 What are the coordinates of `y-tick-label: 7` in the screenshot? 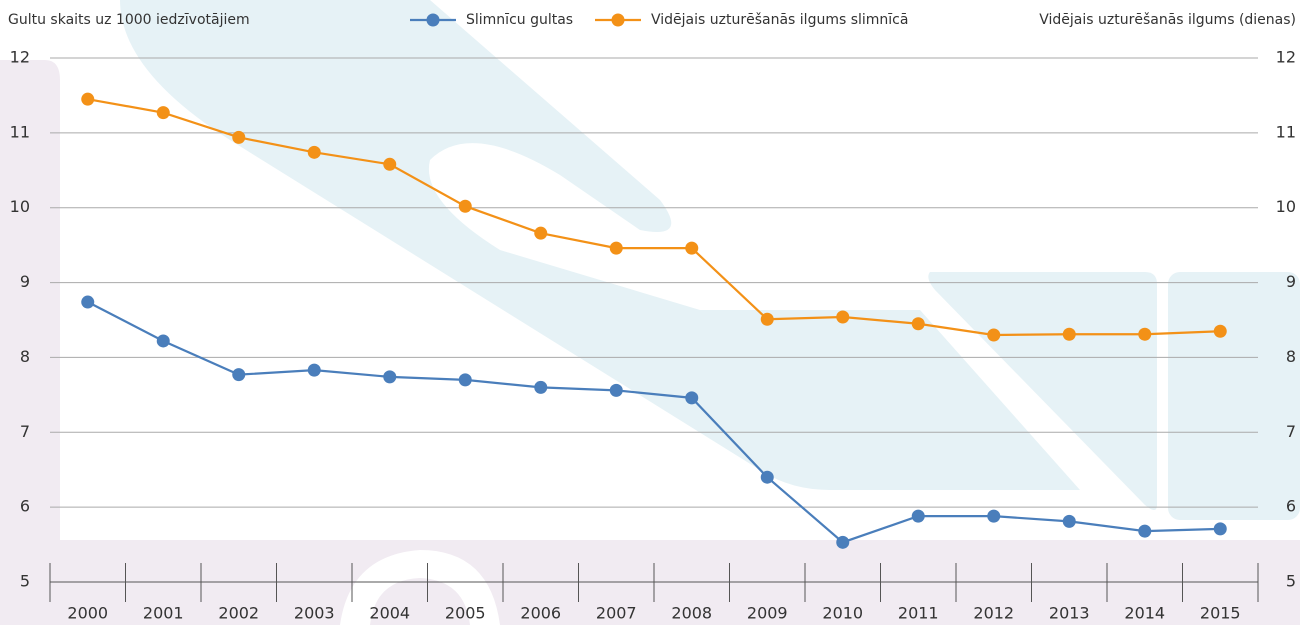 It's located at (25, 431).